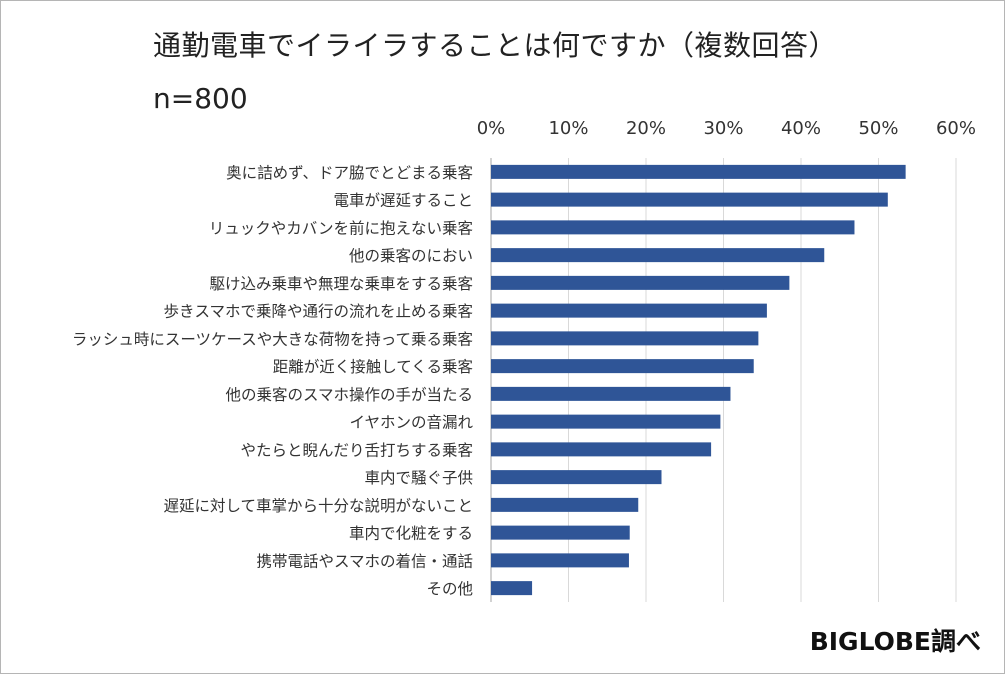 This screenshot has height=674, width=1005. What do you see at coordinates (200, 98) in the screenshot?
I see `sample-size-label: n=800` at bounding box center [200, 98].